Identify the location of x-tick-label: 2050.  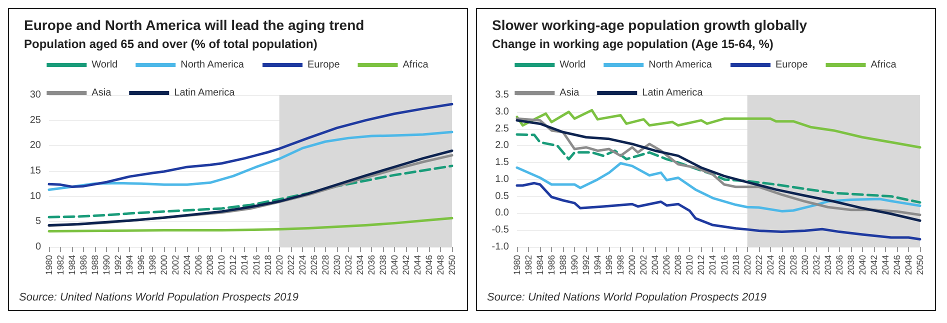
(452, 265).